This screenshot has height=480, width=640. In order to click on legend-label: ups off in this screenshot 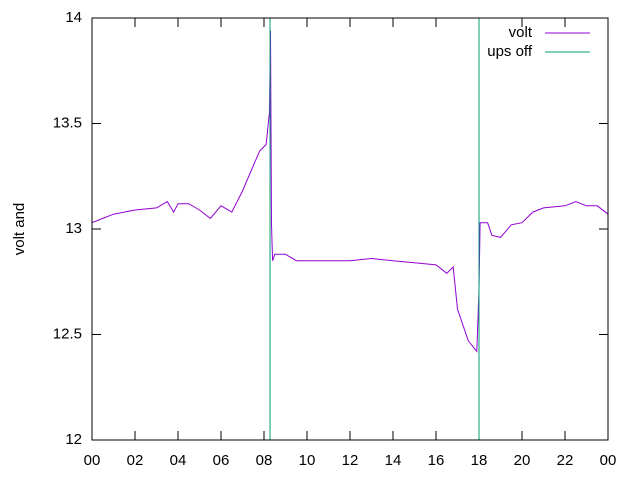, I will do `click(510, 51)`.